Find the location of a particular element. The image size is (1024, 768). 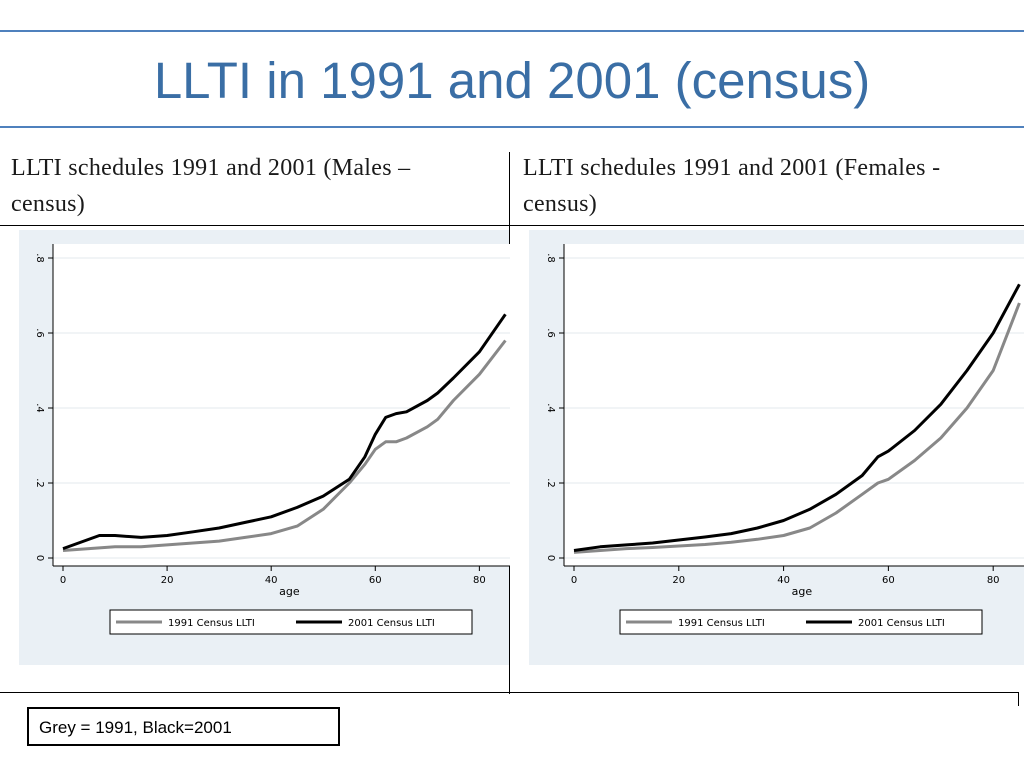

note-box: Grey = 1991, Black=2001 is located at coordinates (183, 726).